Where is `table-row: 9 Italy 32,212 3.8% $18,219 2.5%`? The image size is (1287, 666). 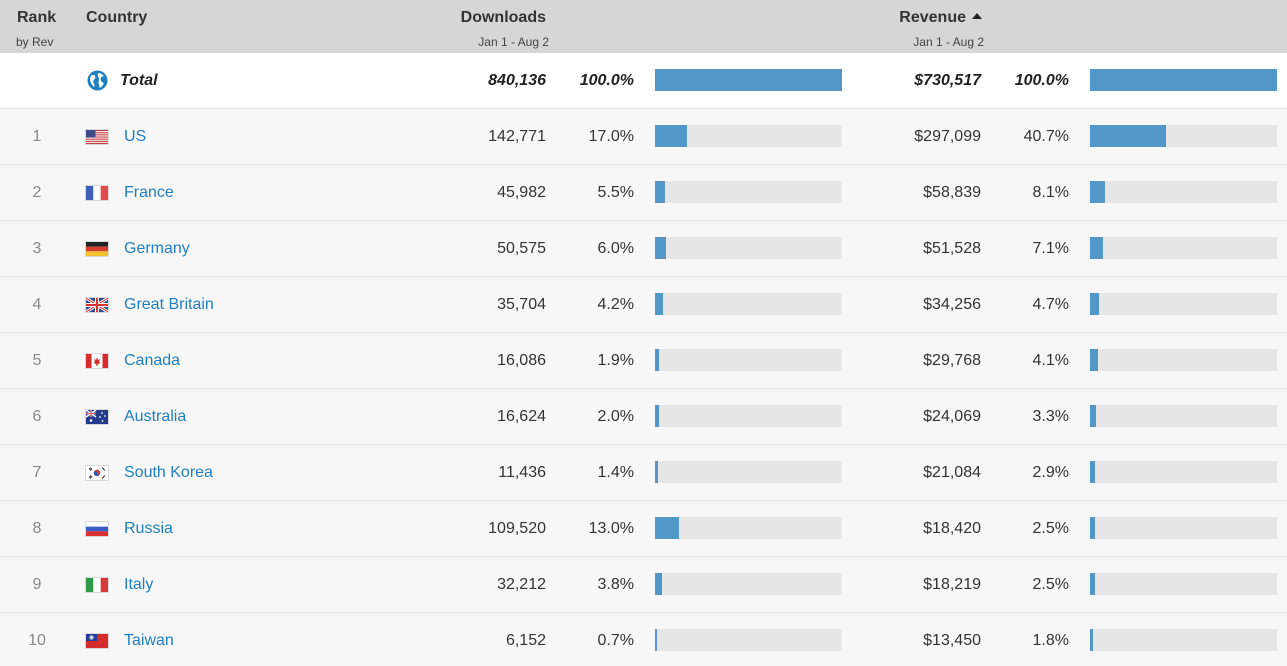 table-row: 9 Italy 32,212 3.8% $18,219 2.5% is located at coordinates (643, 585).